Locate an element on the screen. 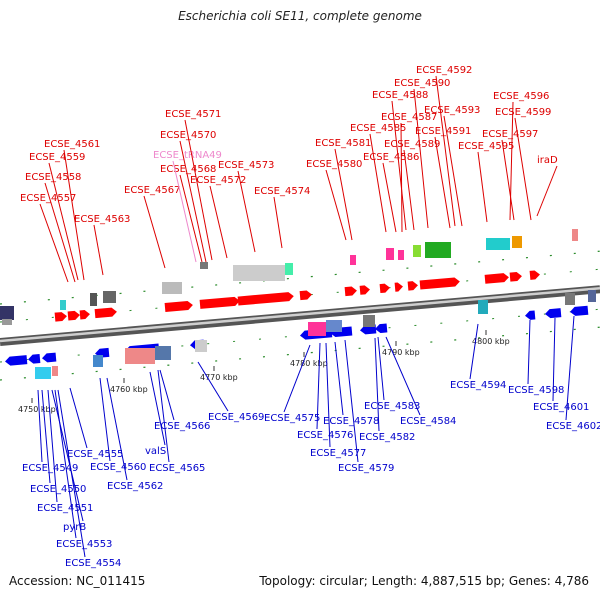 This screenshot has height=600, width=600. gene-label: ECSE_4557 is located at coordinates (48, 198).